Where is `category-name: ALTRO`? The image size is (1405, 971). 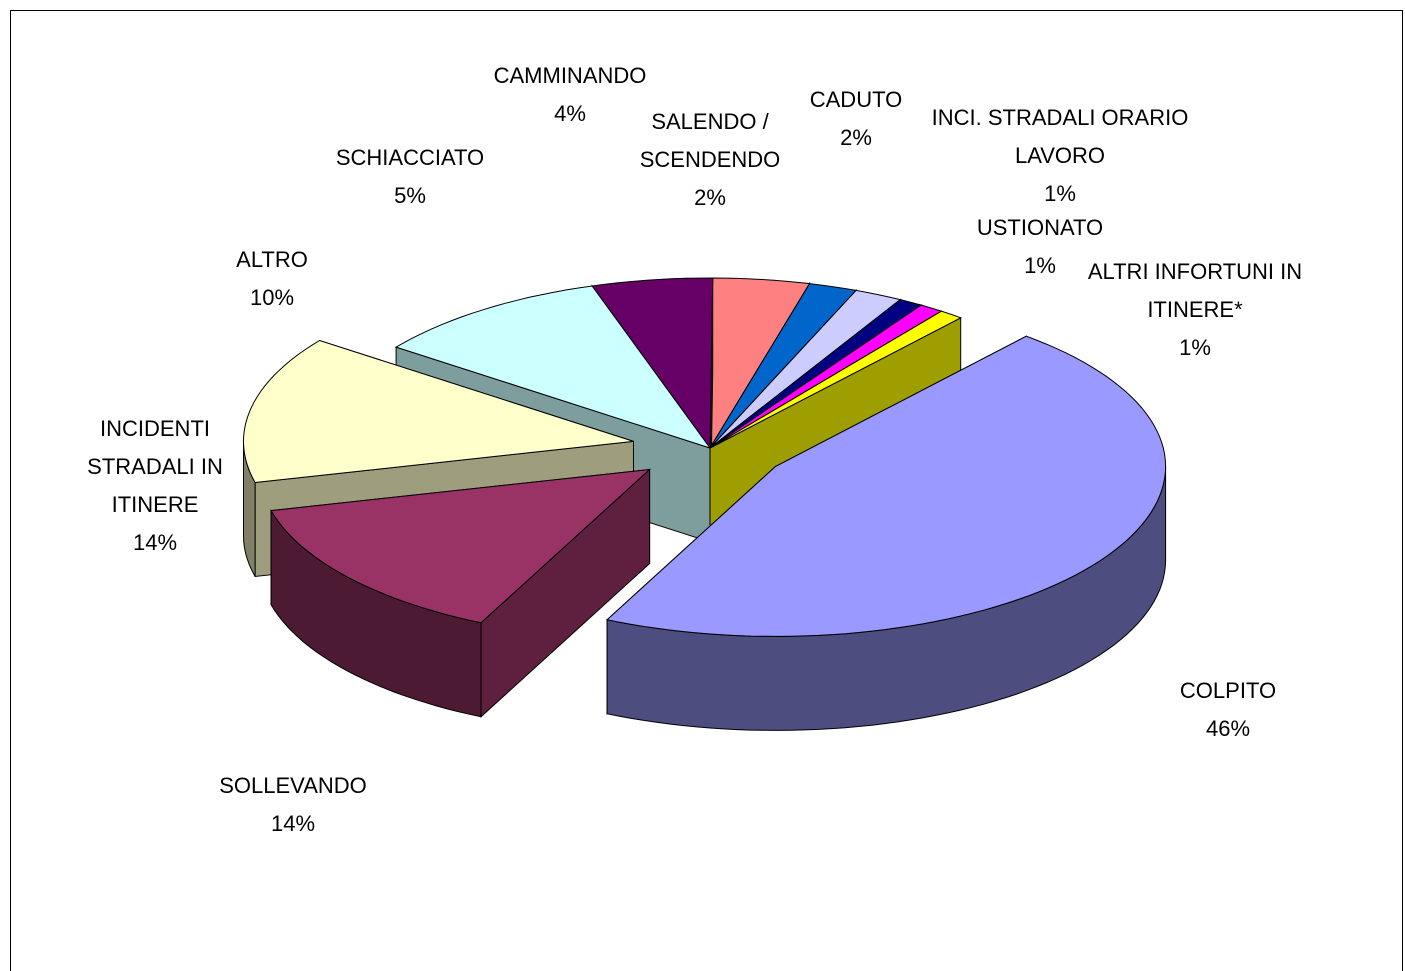
category-name: ALTRO is located at coordinates (272, 259).